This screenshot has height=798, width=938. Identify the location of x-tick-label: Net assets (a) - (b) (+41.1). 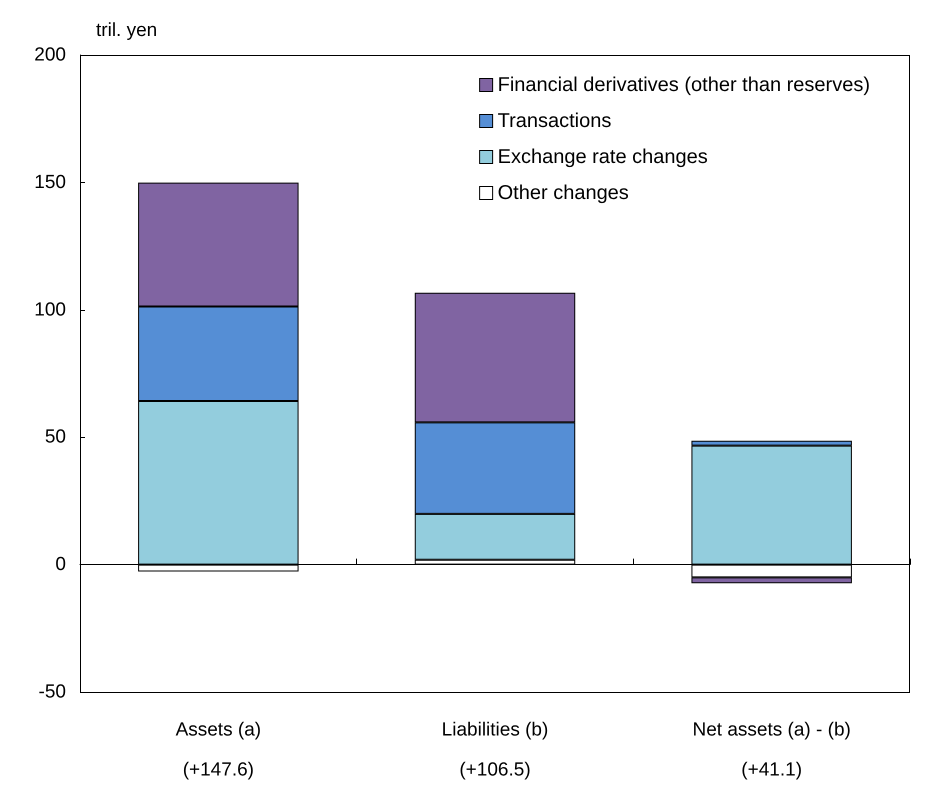
(771, 750).